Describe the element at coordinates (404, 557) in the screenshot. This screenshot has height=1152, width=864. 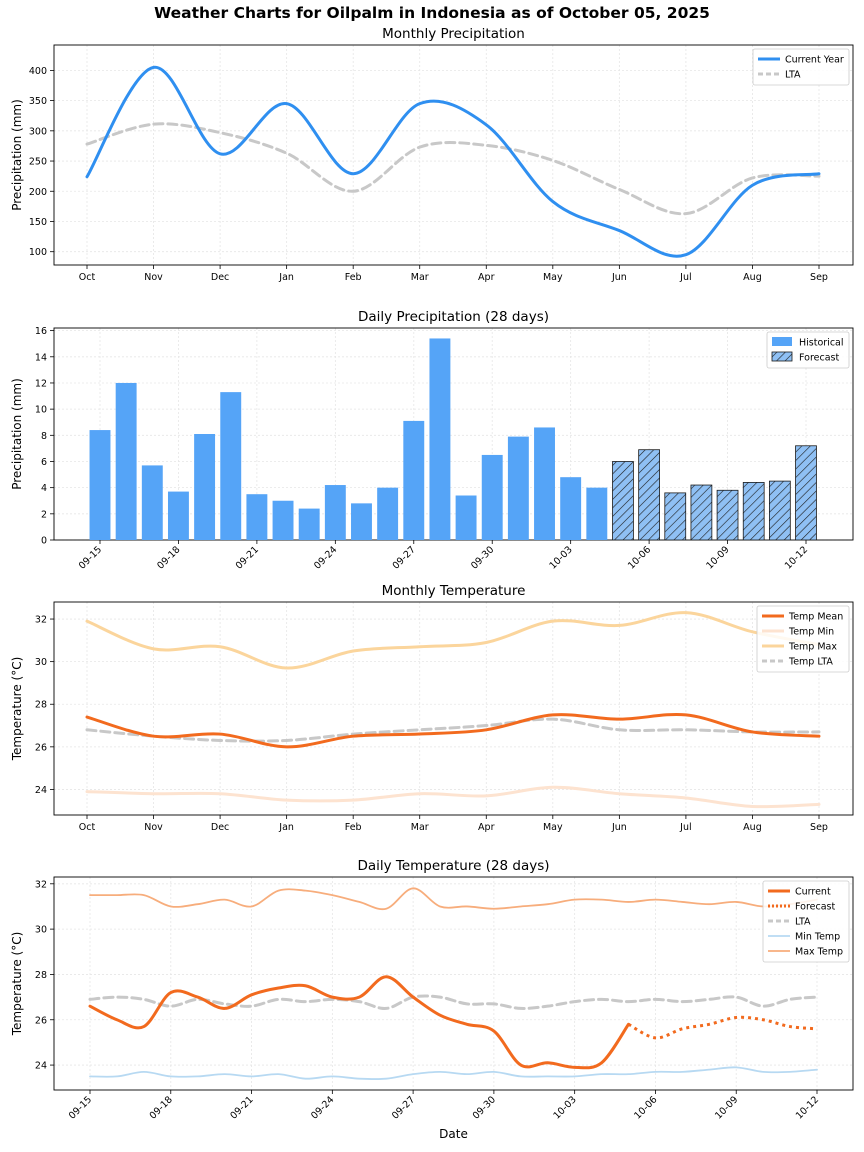
I see `x-tick-label: 09-27` at that location.